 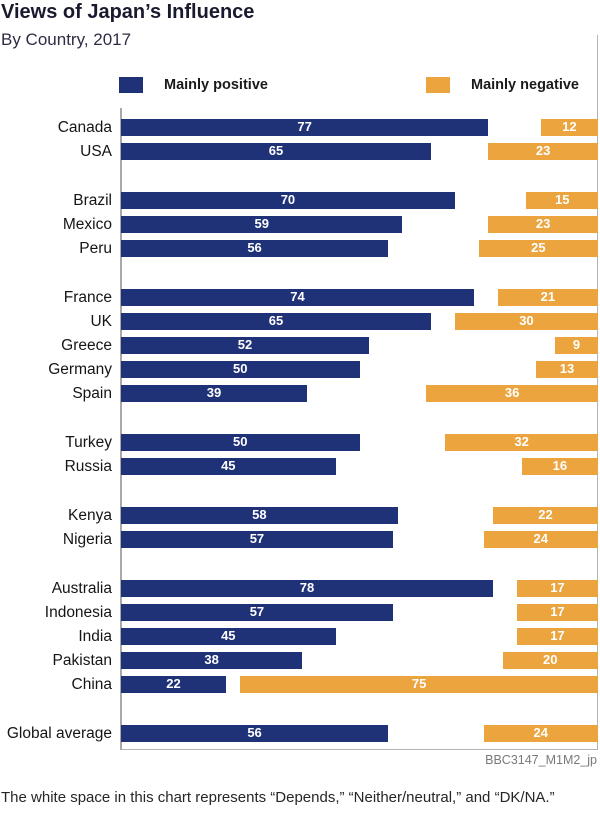 I want to click on negative-bar: 36, so click(x=512, y=393).